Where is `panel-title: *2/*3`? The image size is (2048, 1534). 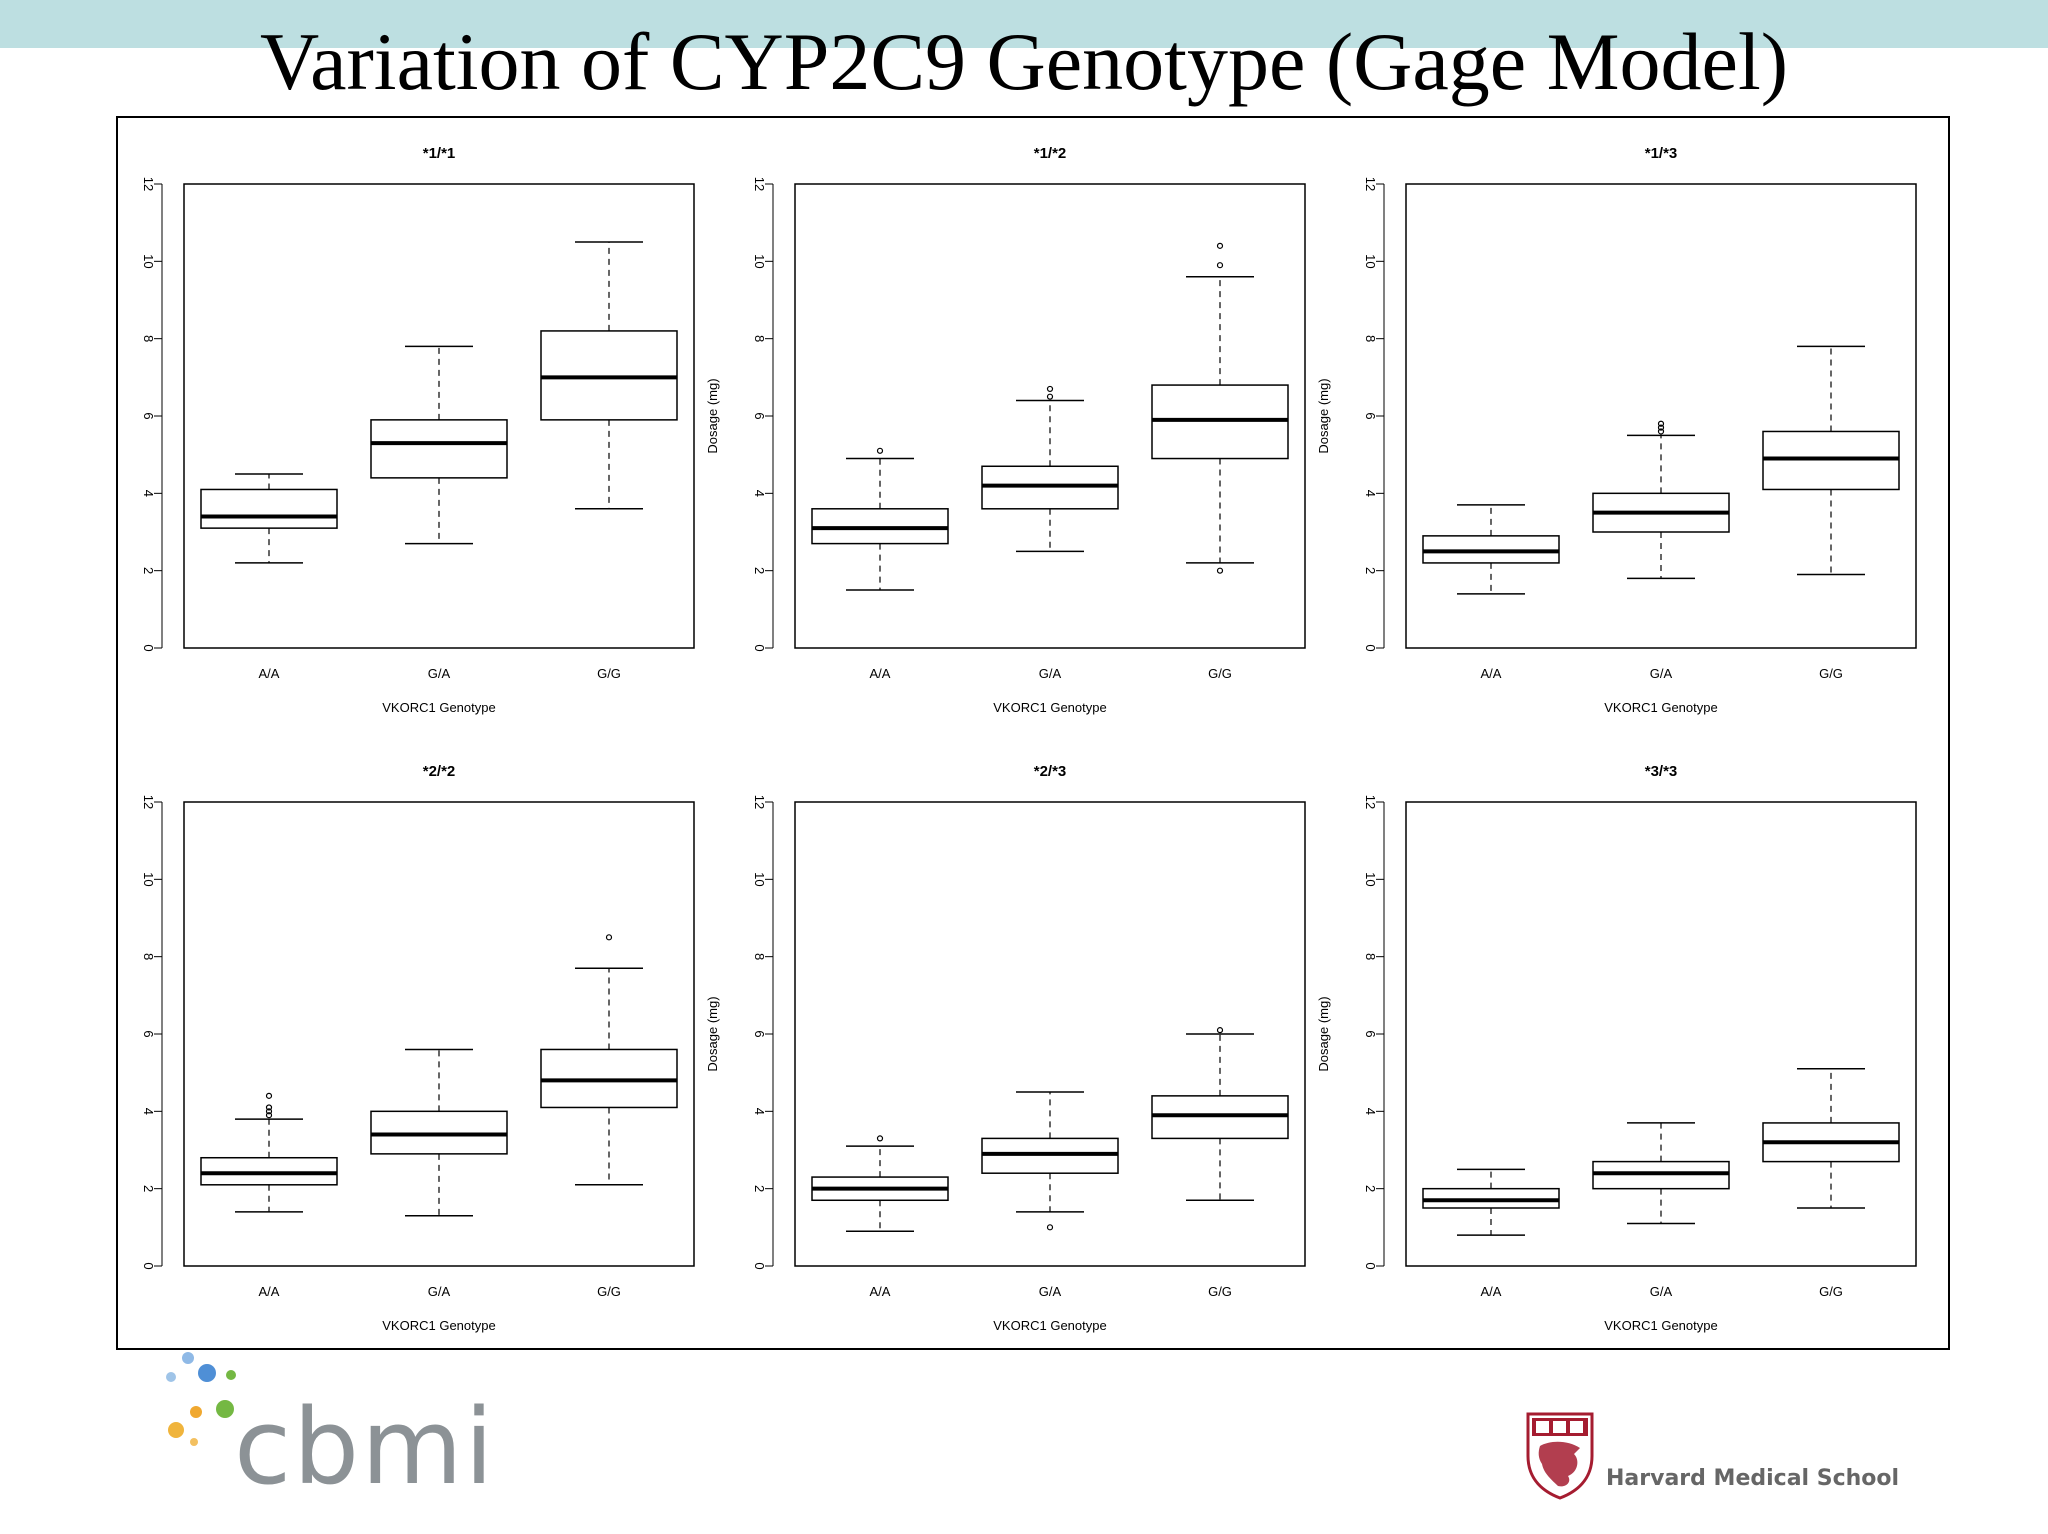
panel-title: *2/*3 is located at coordinates (1050, 771).